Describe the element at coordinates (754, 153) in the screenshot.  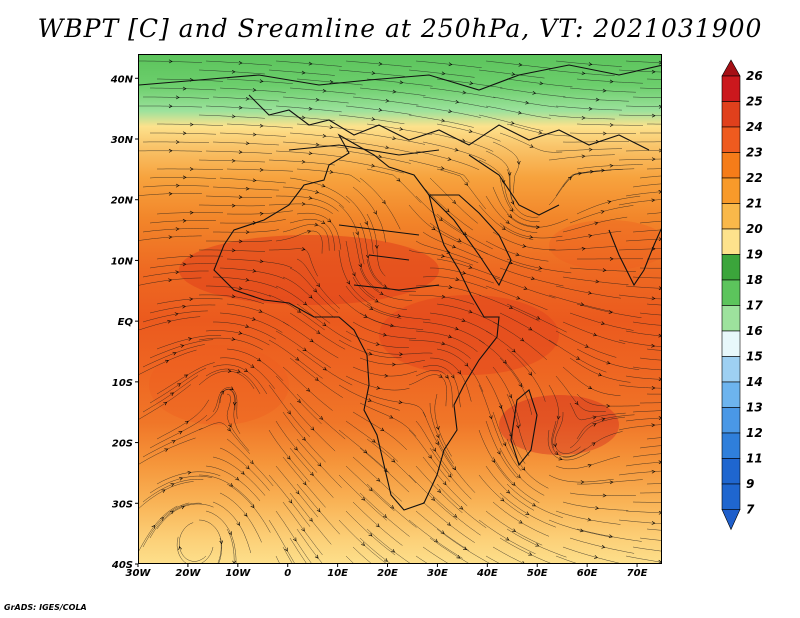
I see `colorbar-label: 23` at that location.